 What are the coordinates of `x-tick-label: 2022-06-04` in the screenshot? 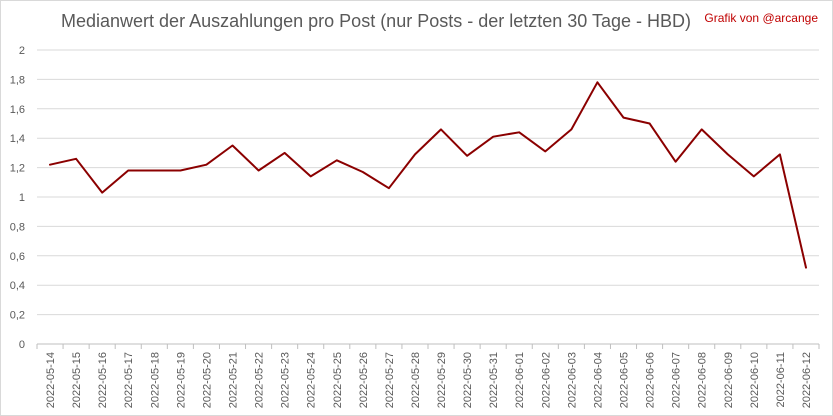 It's located at (598, 380).